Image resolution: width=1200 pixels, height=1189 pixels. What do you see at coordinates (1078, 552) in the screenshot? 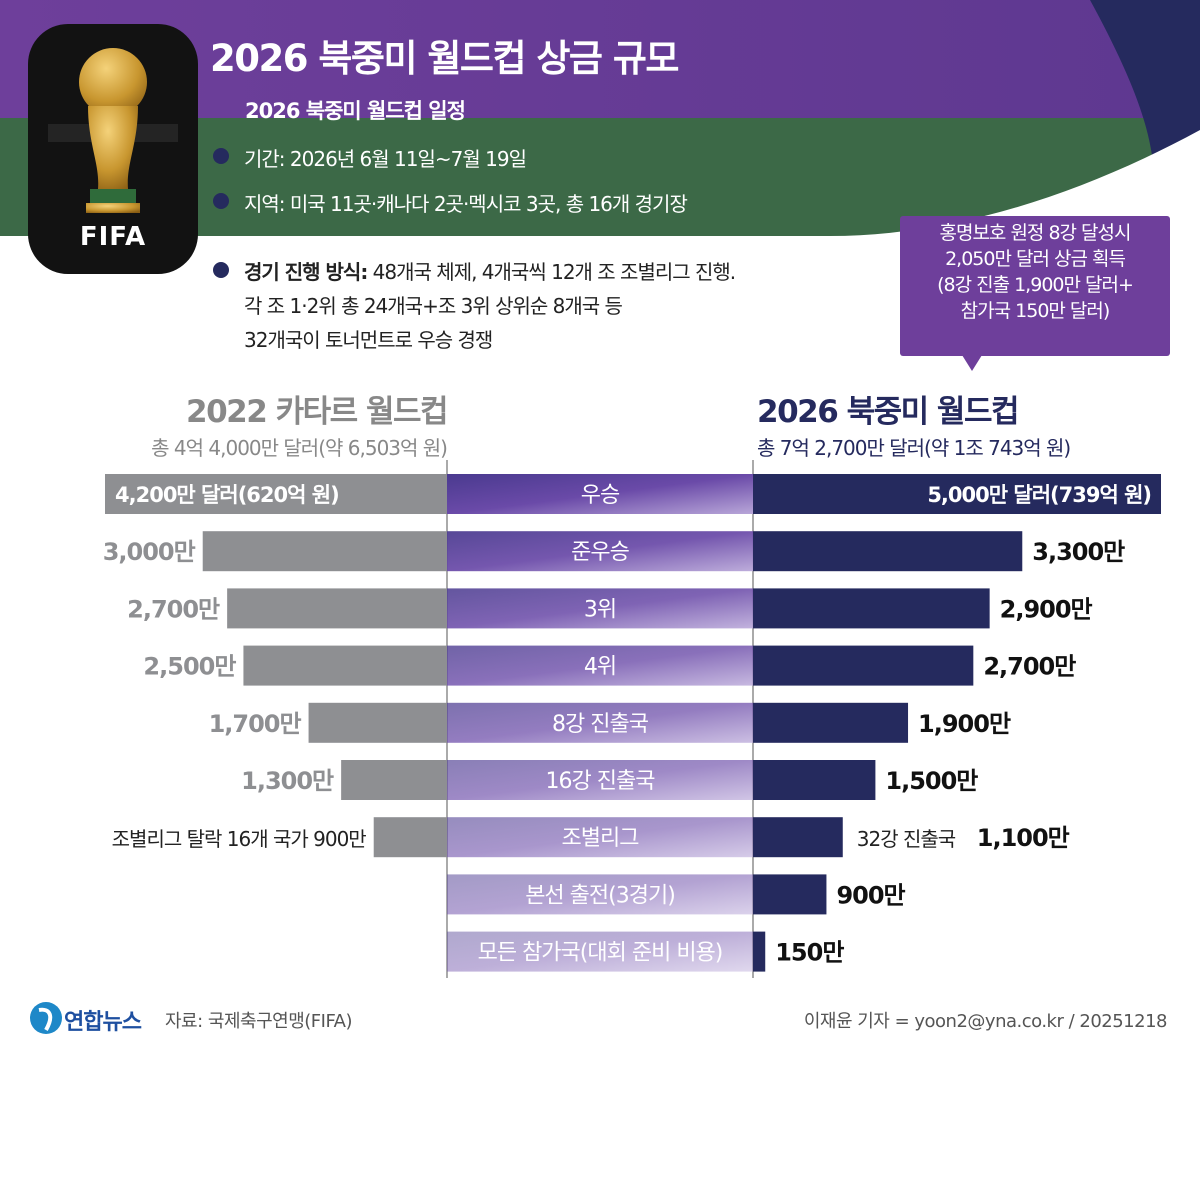
I see `right-bar-label: 3,300만` at bounding box center [1078, 552].